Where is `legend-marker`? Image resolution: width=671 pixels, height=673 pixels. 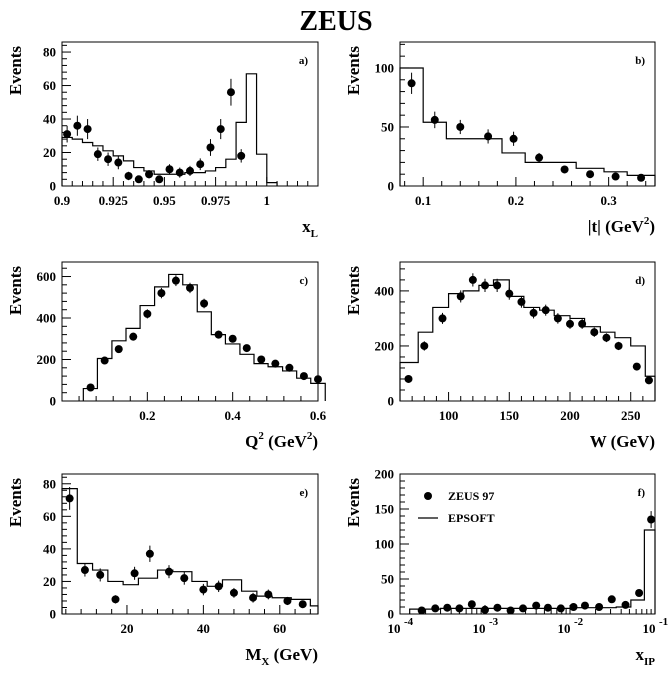 legend-marker is located at coordinates (428, 496).